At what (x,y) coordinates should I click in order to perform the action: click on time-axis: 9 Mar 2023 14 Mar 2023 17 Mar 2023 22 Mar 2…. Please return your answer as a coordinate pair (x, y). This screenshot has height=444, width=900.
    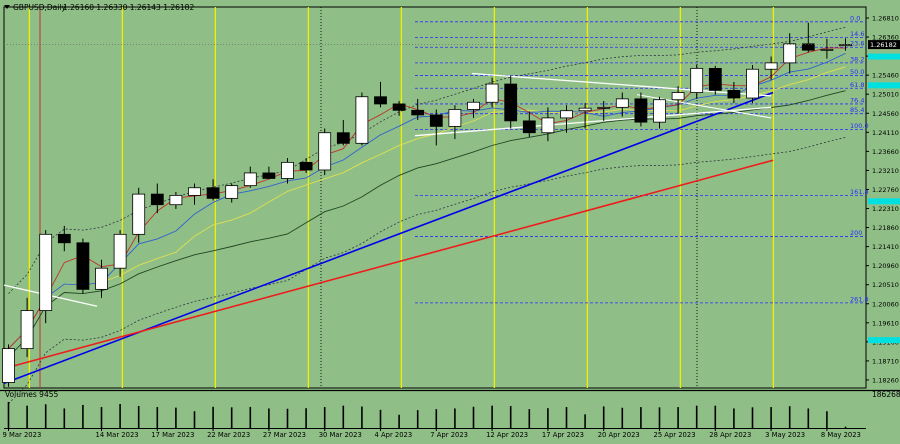
    Looking at the image, I should click on (432, 433).